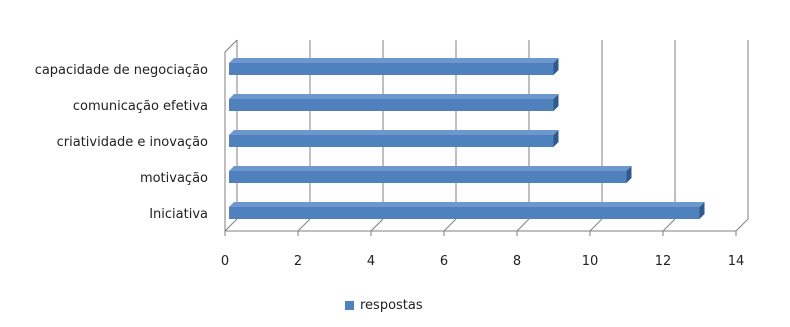 This screenshot has height=327, width=790. What do you see at coordinates (349, 305) in the screenshot?
I see `legend-swatch` at bounding box center [349, 305].